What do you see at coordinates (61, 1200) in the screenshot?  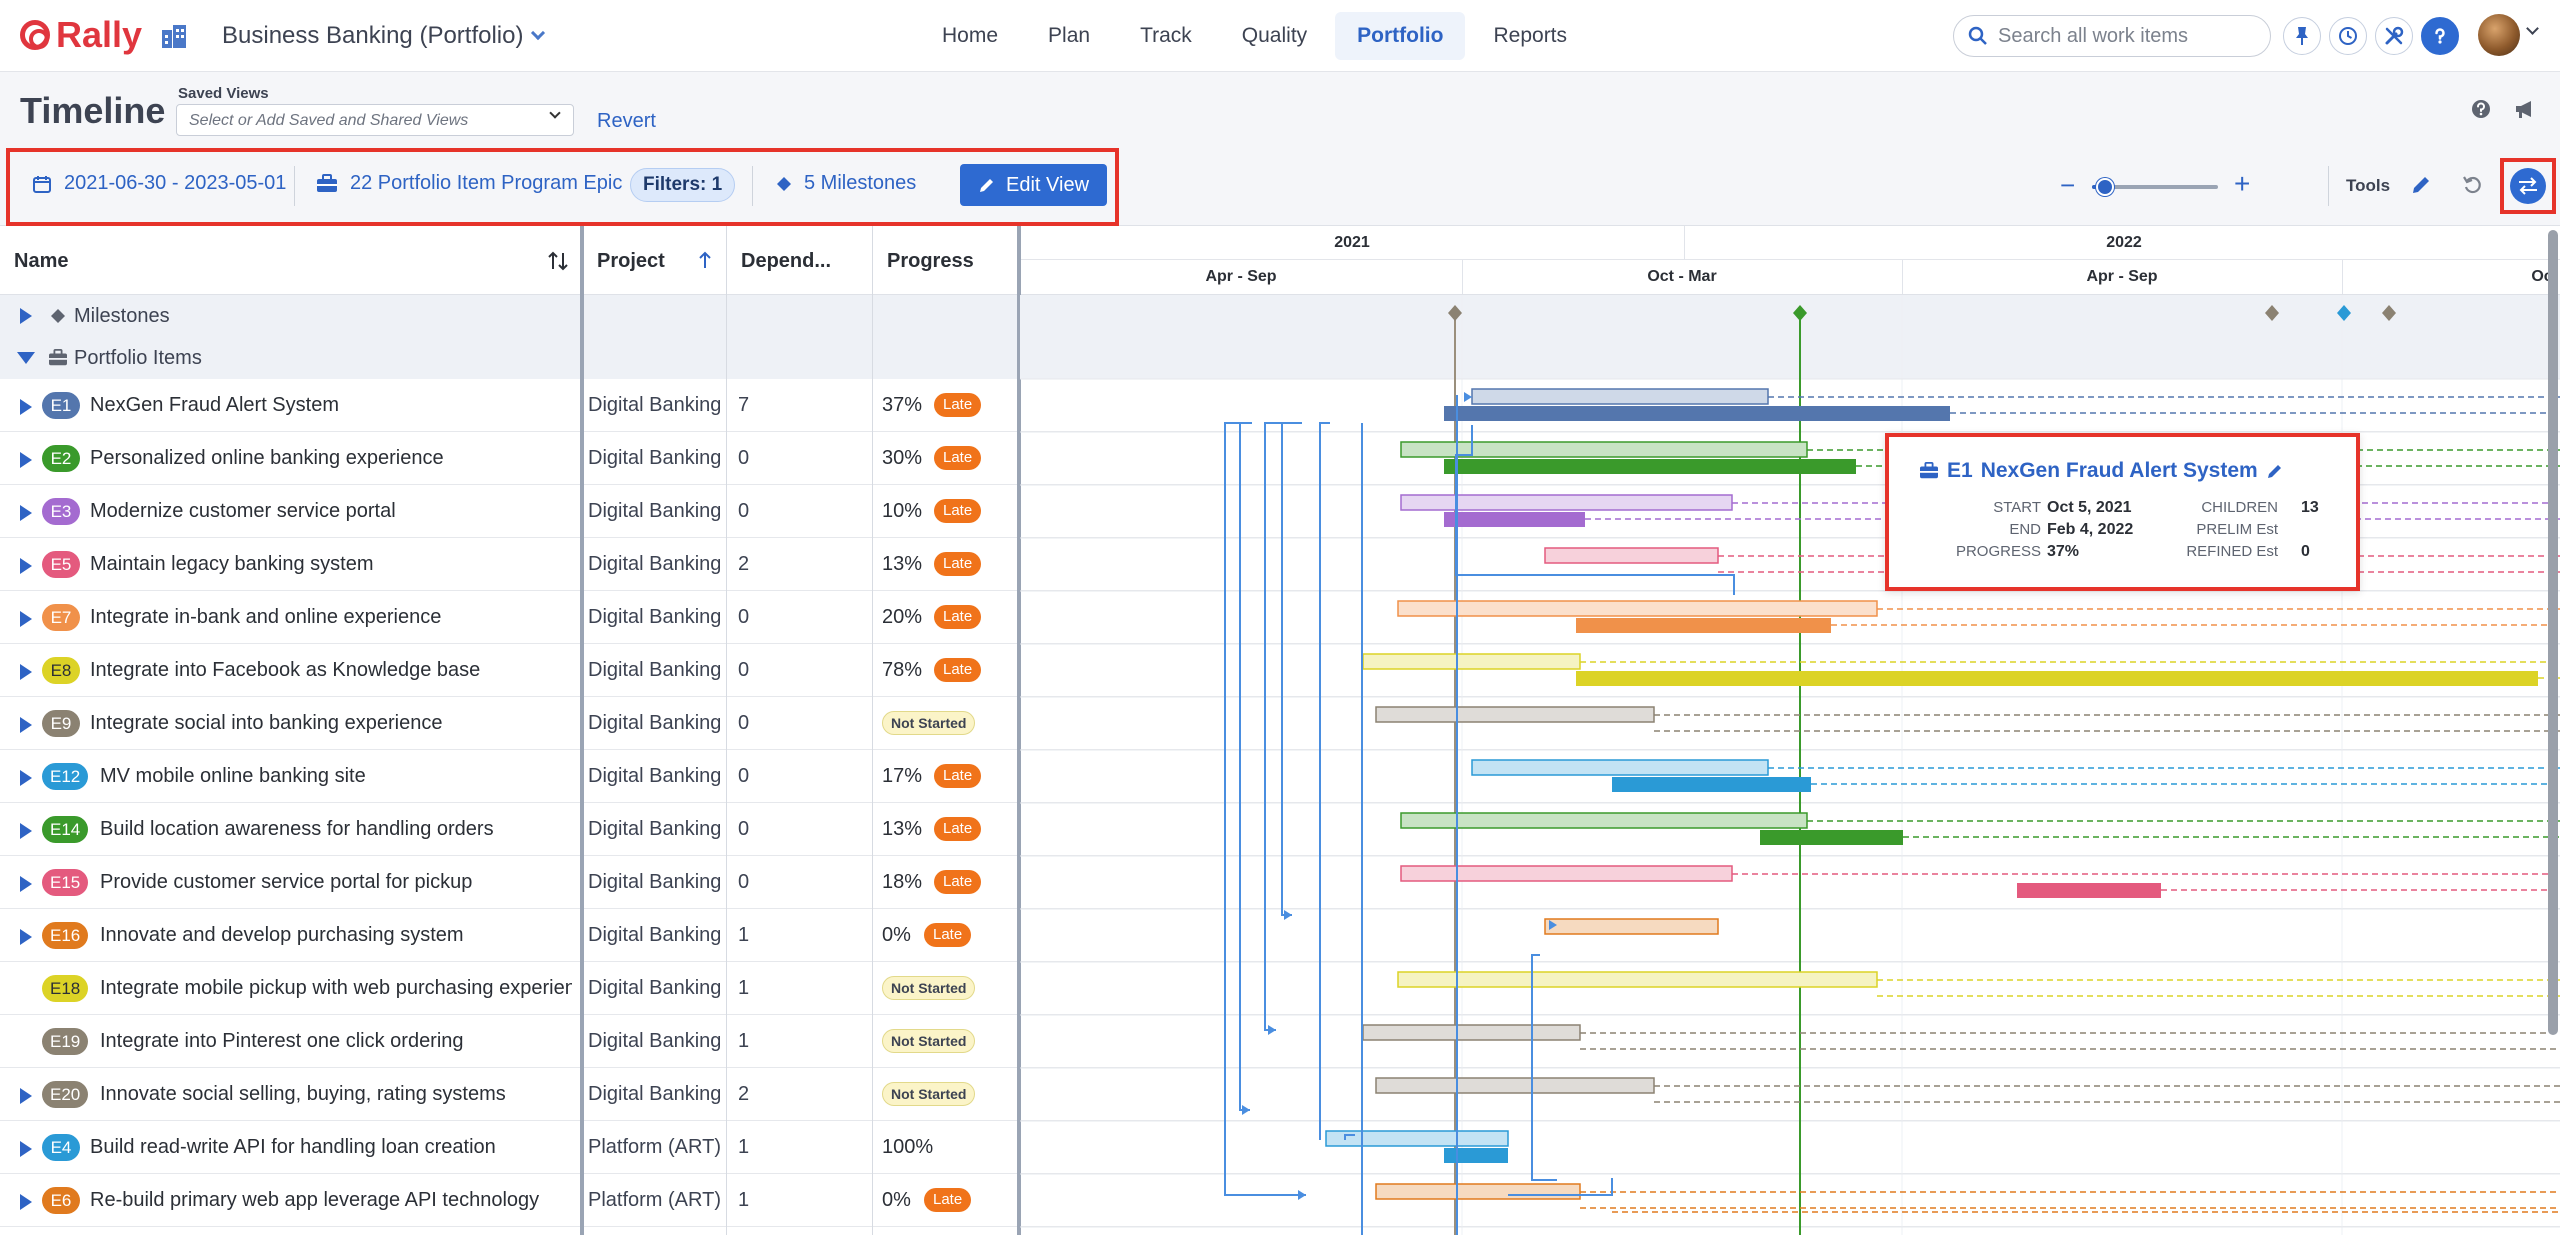 I see `item-id-badge: E6` at bounding box center [61, 1200].